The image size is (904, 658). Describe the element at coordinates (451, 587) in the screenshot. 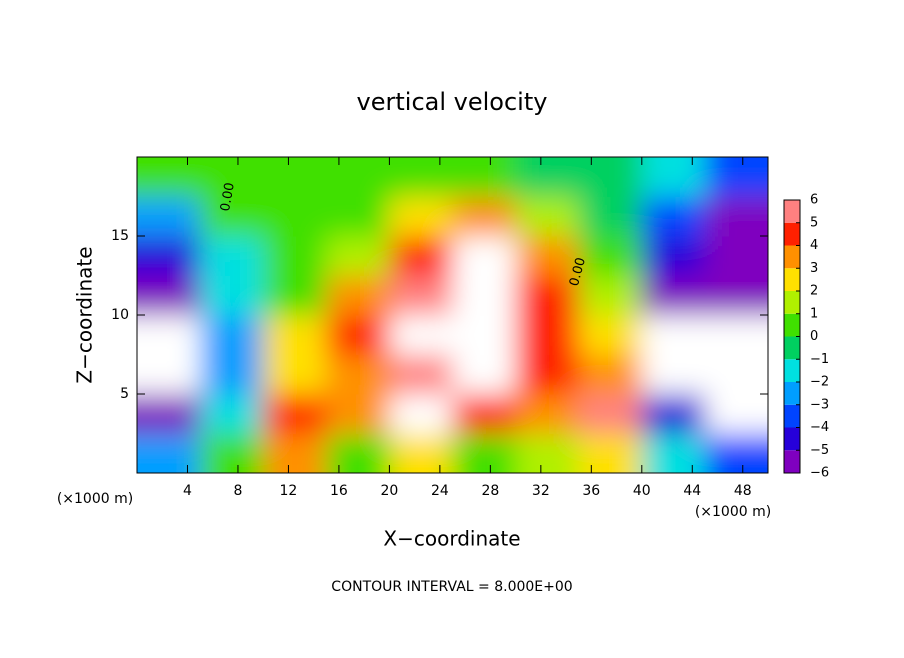

I see `footer: CONTOUR INTERVAL = 8.000E+00` at that location.